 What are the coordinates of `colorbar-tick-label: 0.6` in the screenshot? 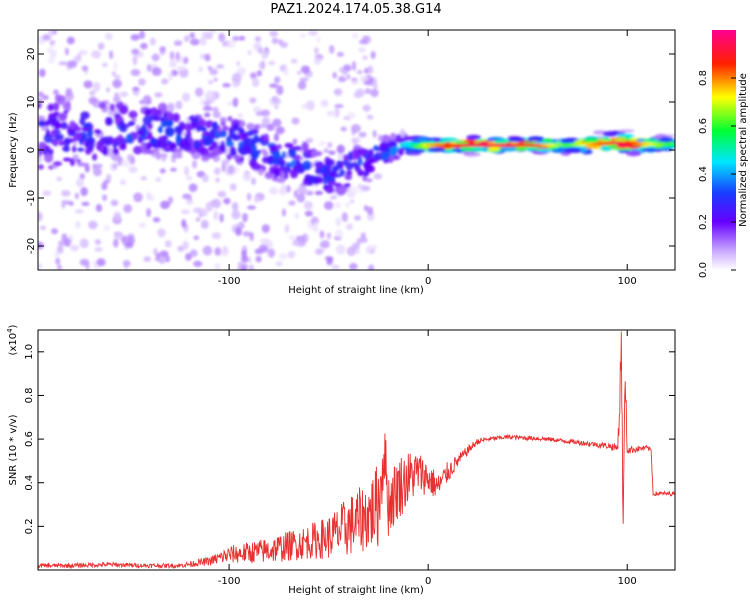 It's located at (703, 126).